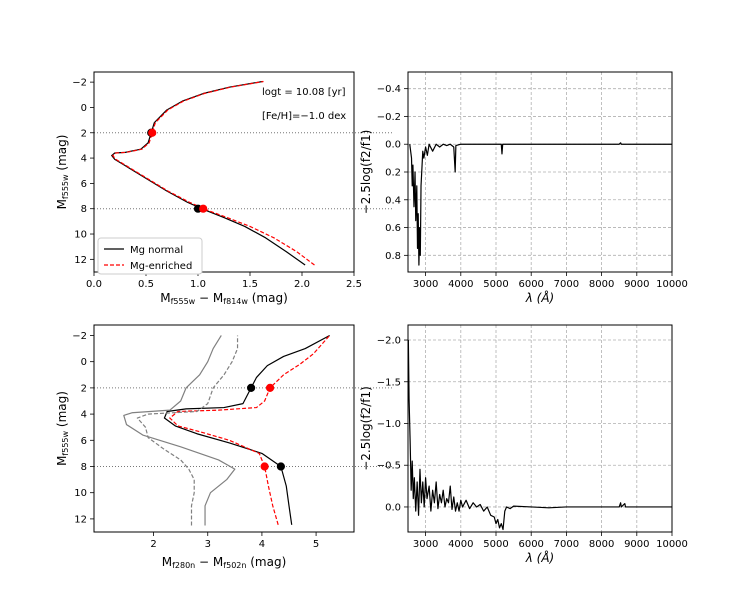  I want to click on annotation-age: logt = 10.08 [yr], so click(304, 92).